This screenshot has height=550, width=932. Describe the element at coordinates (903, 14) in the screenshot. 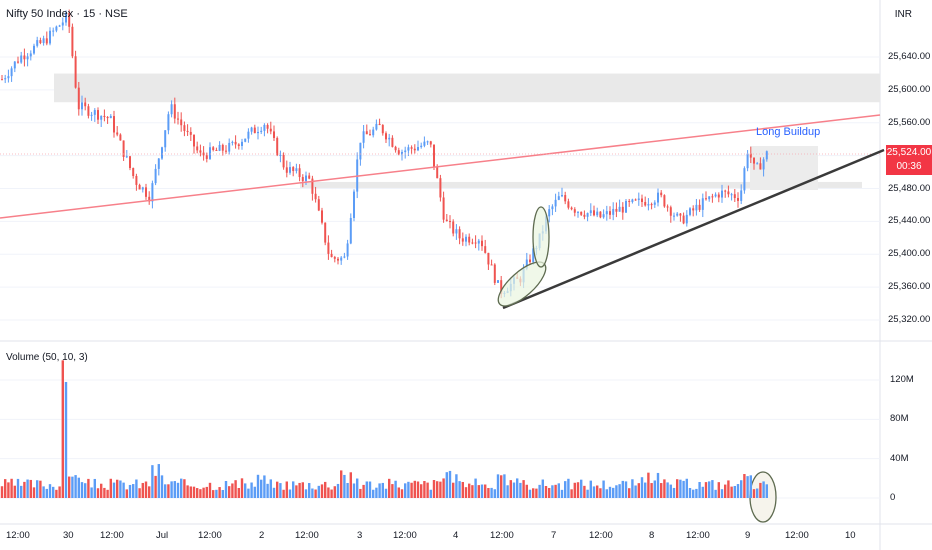

I see `currency-label: INR` at that location.